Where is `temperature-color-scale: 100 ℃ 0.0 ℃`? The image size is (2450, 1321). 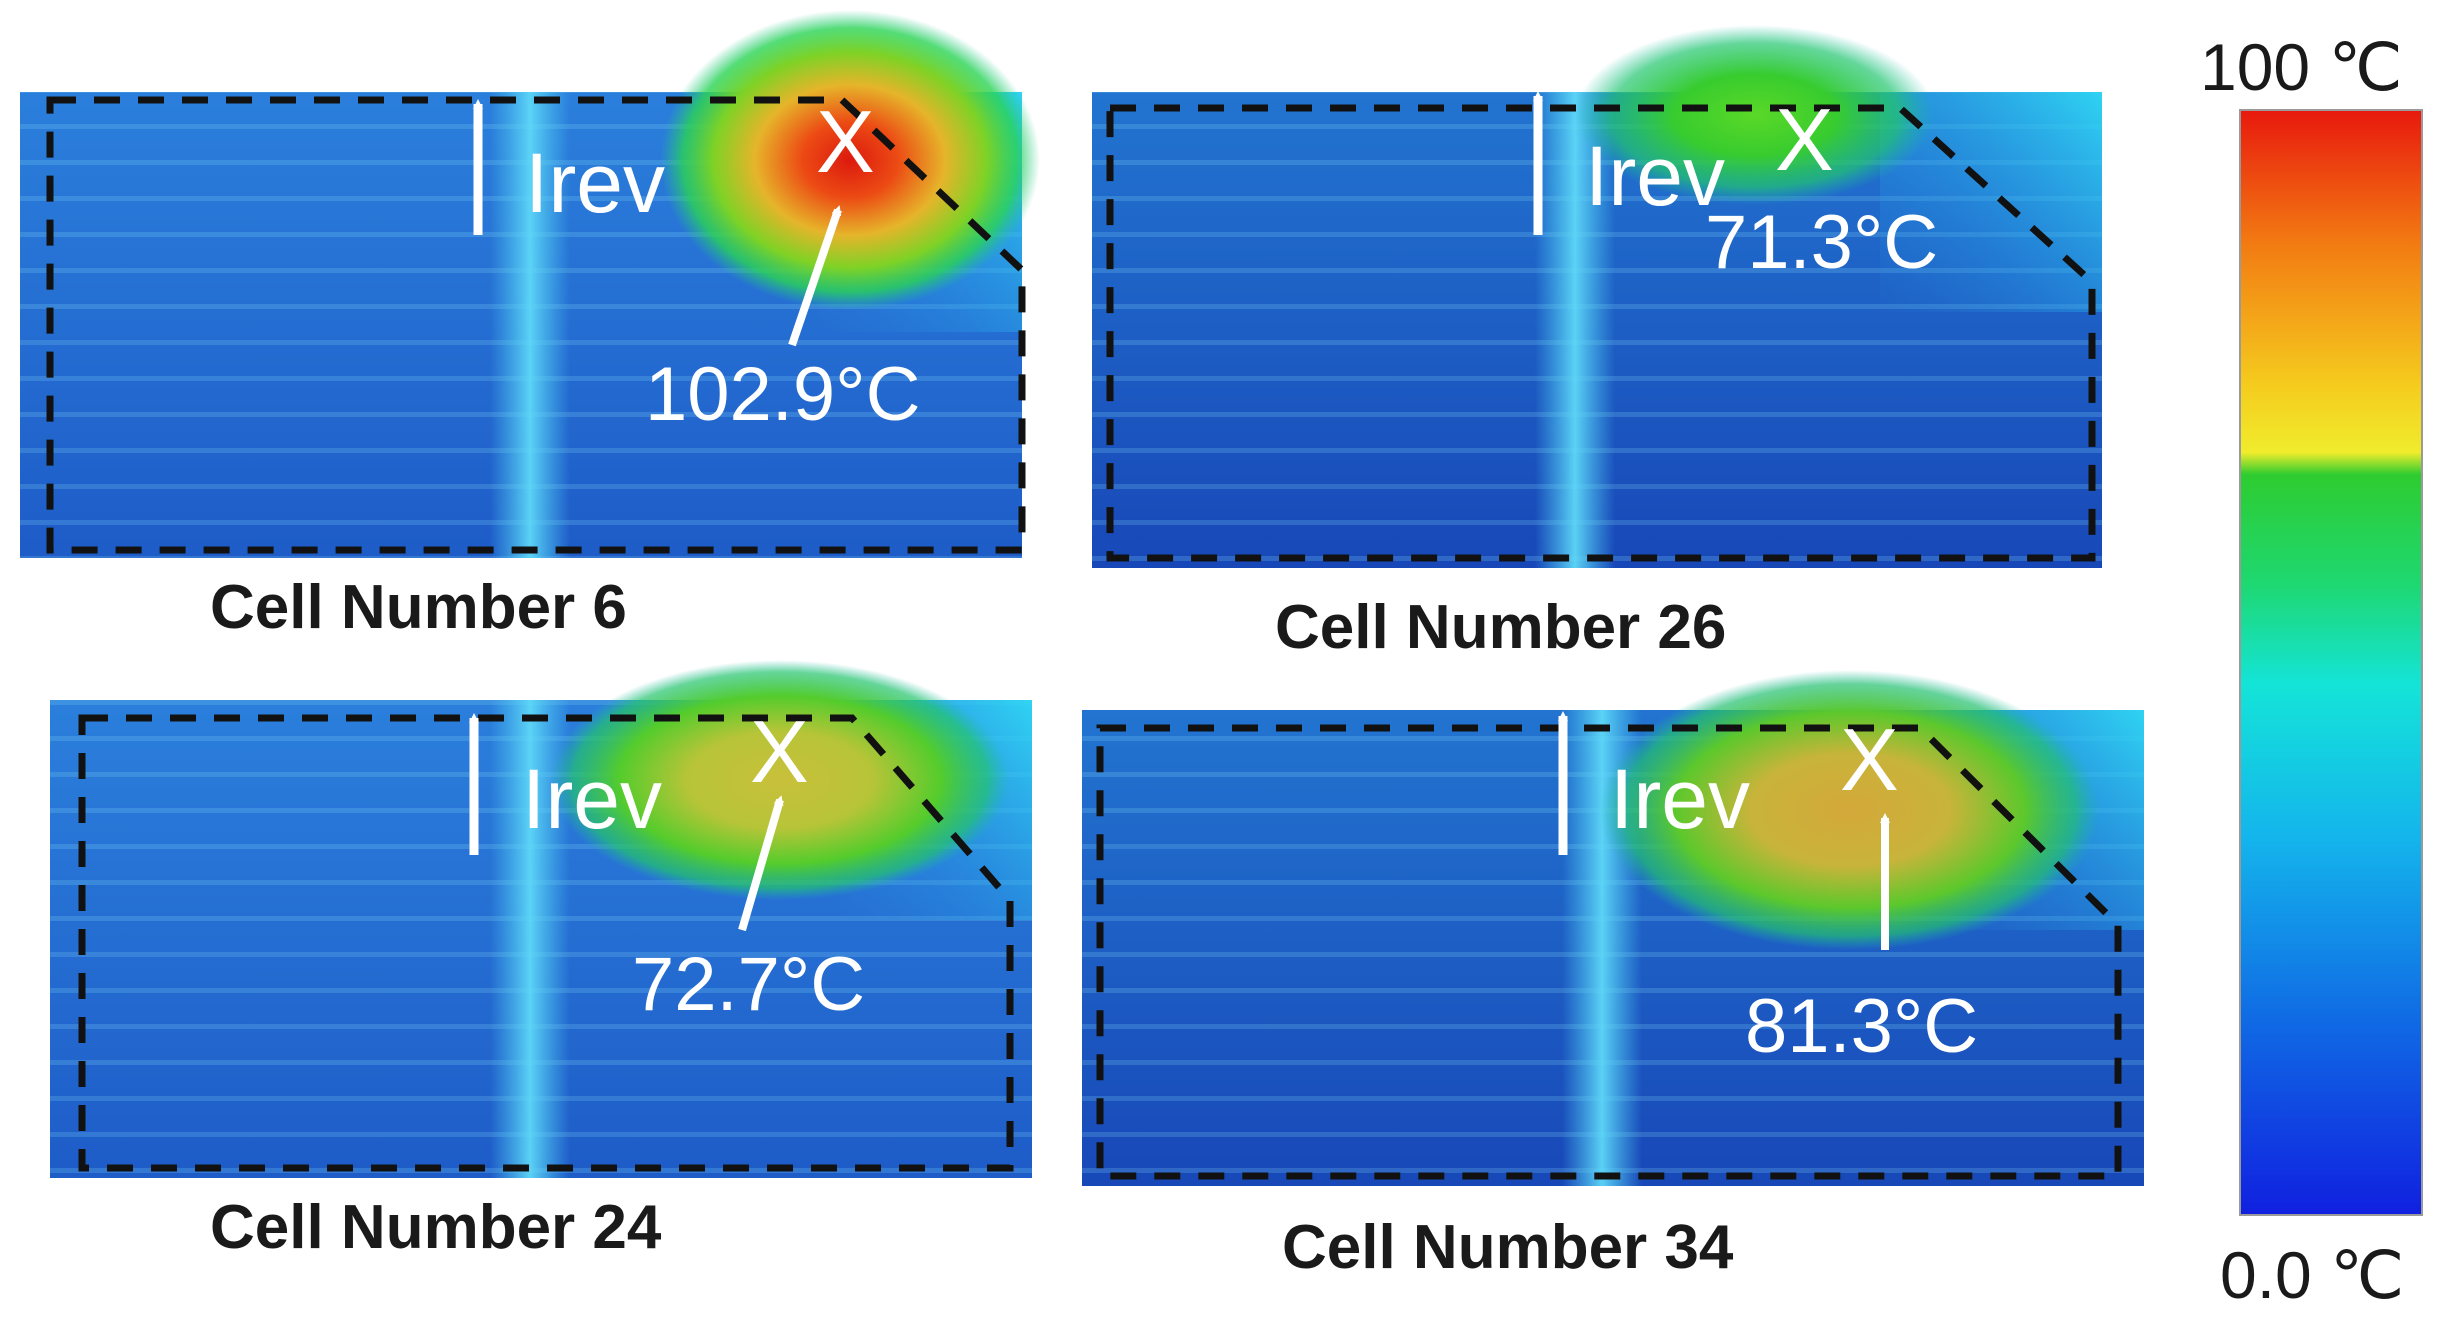
temperature-color-scale: 100 ℃ 0.0 ℃ is located at coordinates (2311, 671).